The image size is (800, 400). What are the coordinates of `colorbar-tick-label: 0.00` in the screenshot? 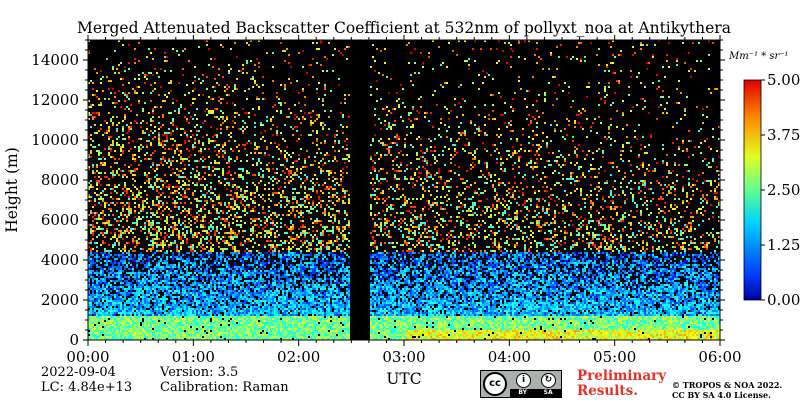 It's located at (783, 300).